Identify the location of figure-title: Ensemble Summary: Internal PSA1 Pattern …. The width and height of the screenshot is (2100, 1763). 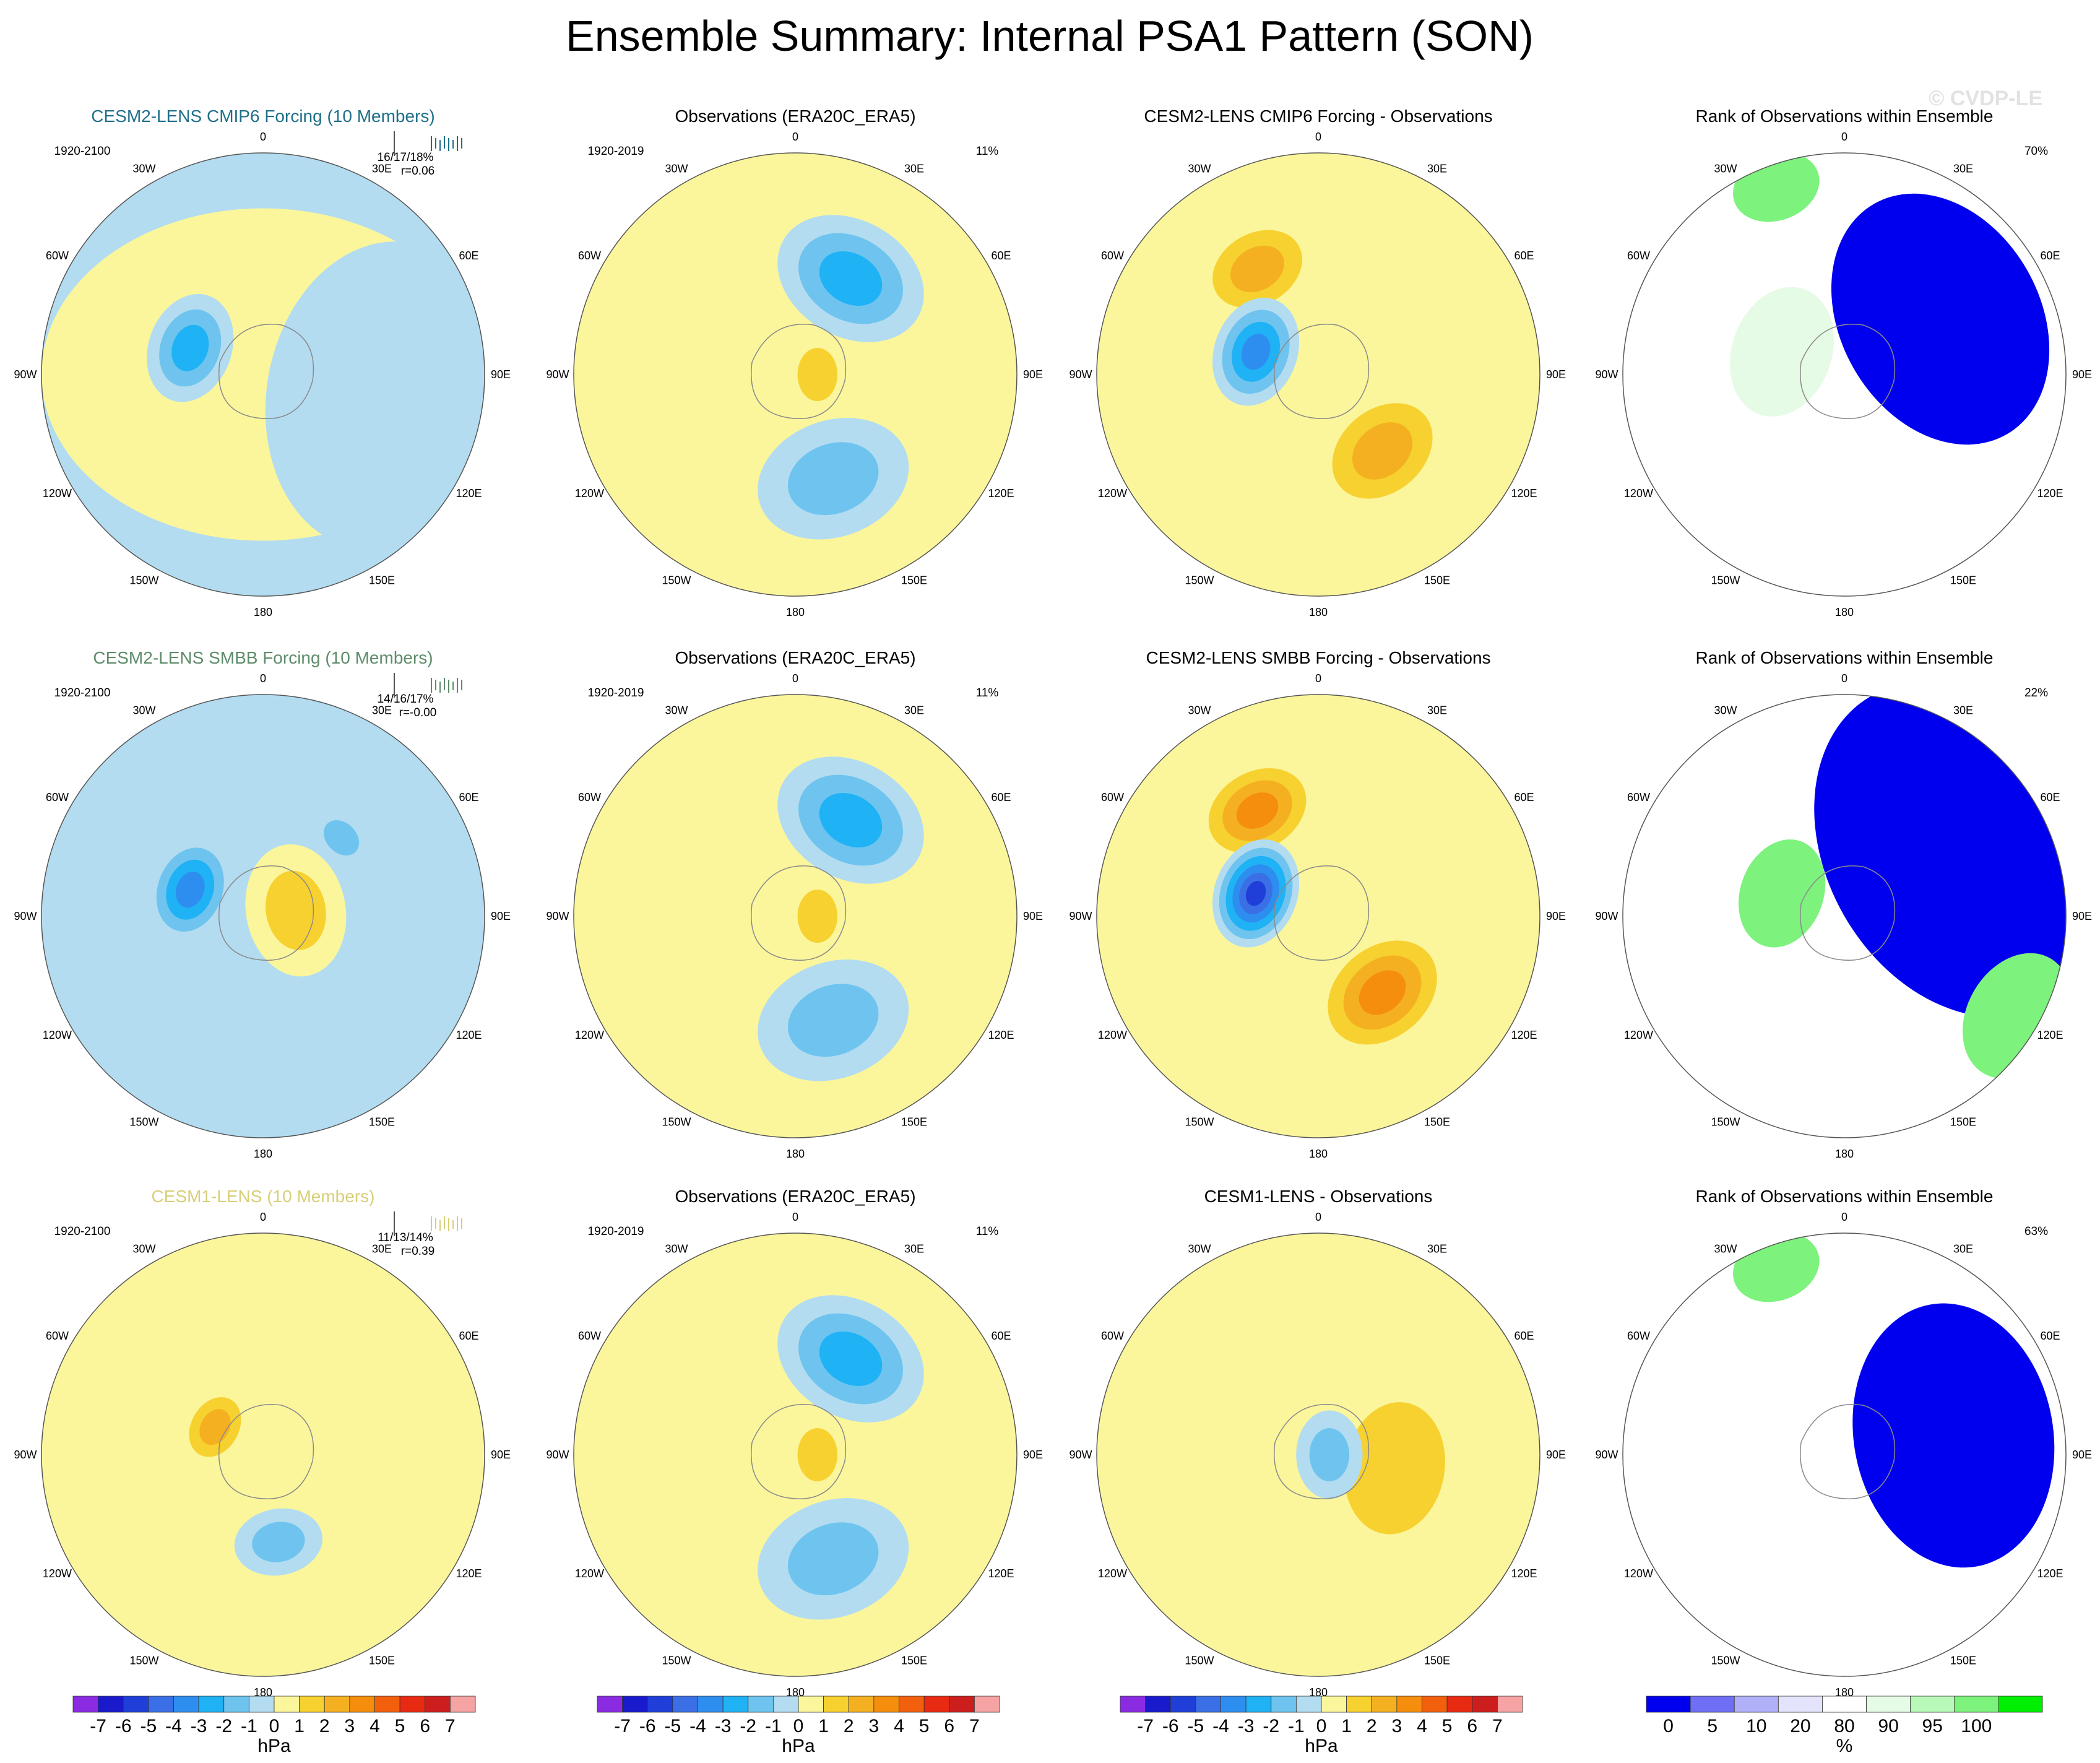
(1050, 36).